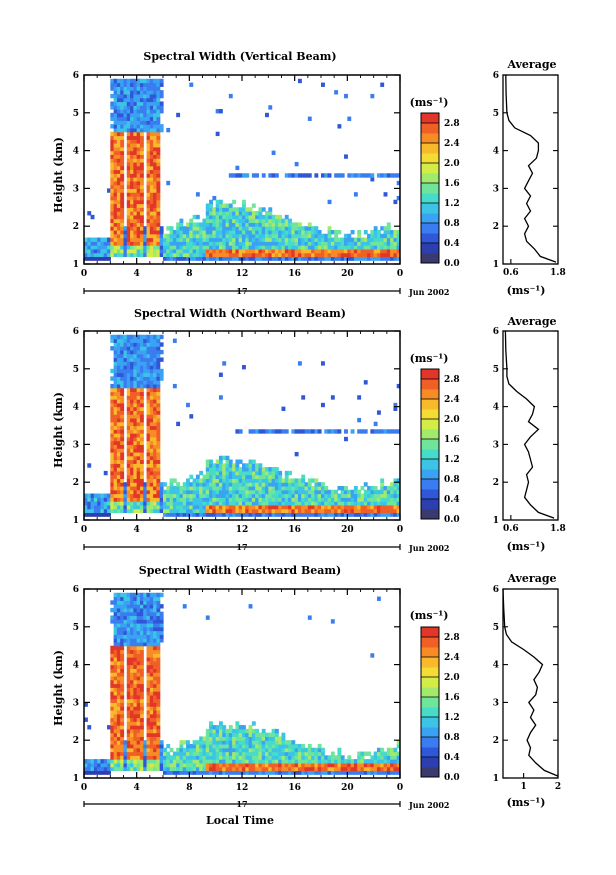 This screenshot has width=616, height=875. Describe the element at coordinates (58, 688) in the screenshot. I see `y-axis-label-3: Height (km)` at that location.